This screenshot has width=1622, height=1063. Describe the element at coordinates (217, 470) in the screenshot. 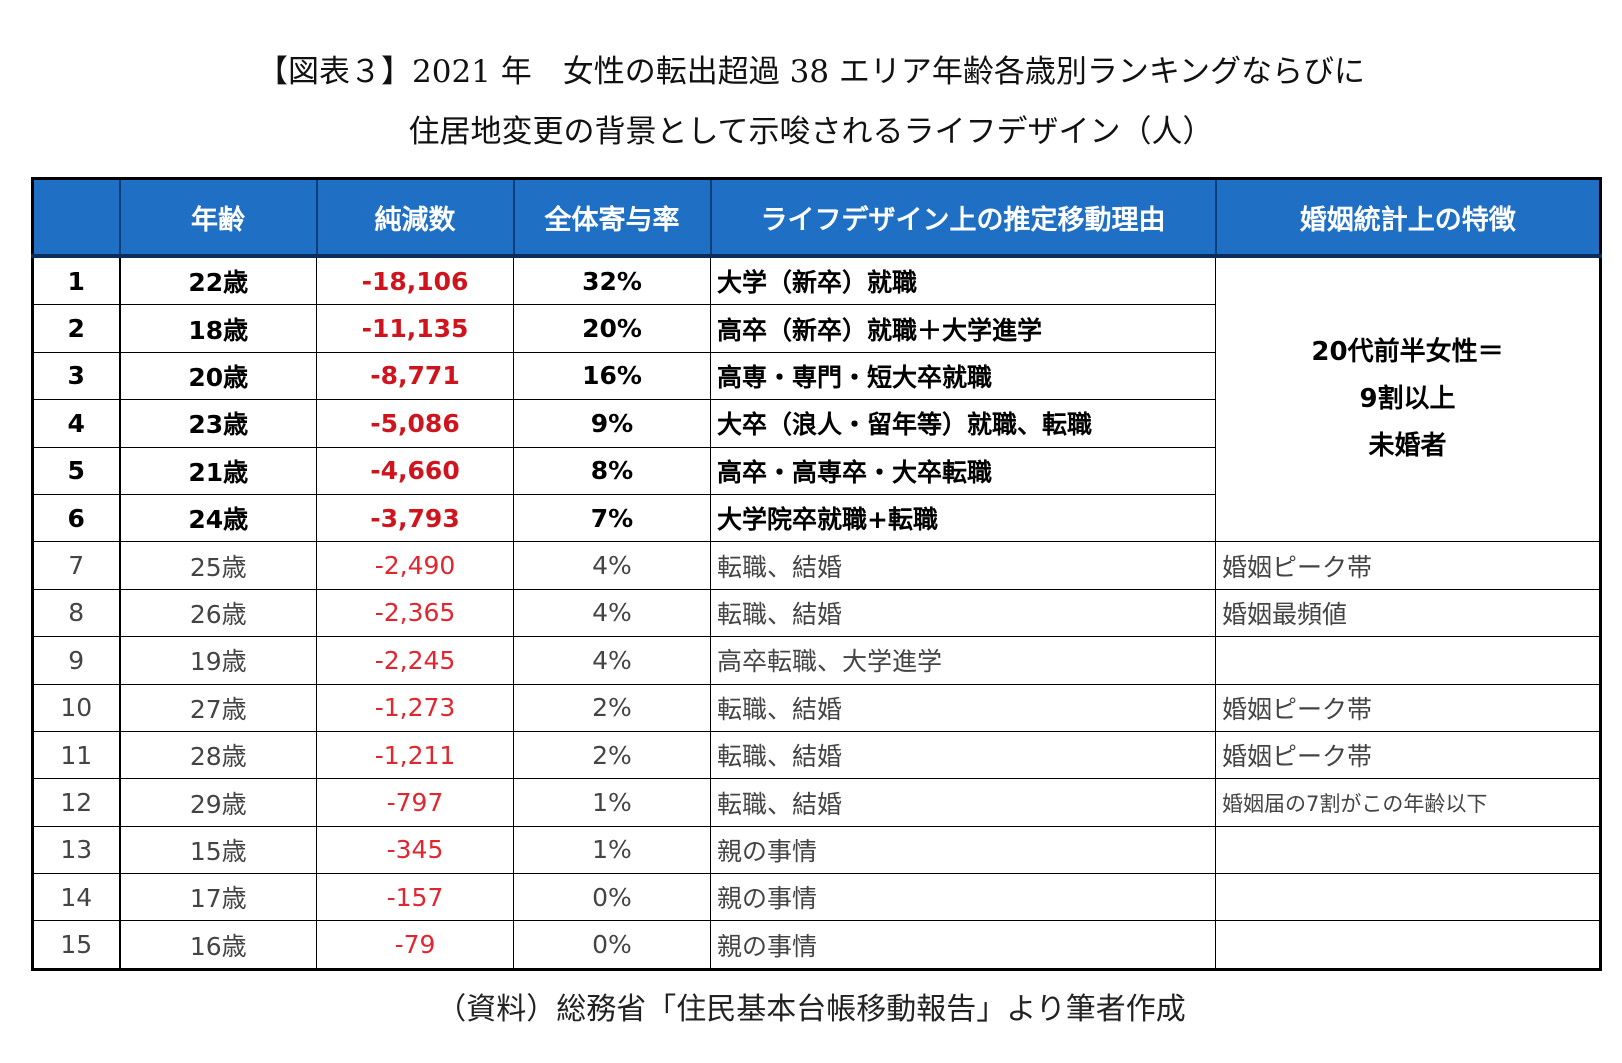

I see `age-cell: 21歳` at that location.